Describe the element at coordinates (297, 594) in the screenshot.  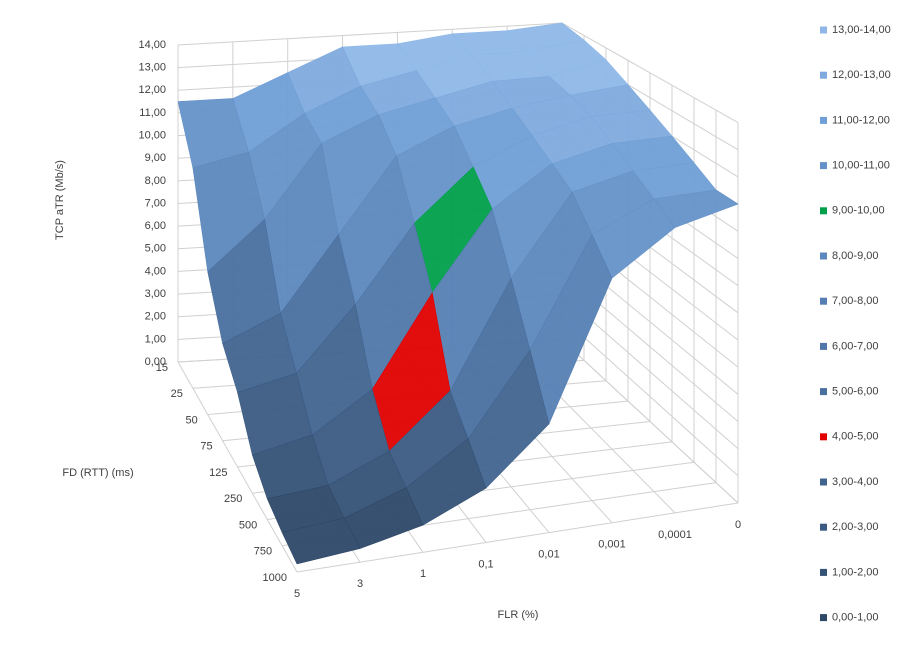
I see `x-tick-label: 5` at that location.